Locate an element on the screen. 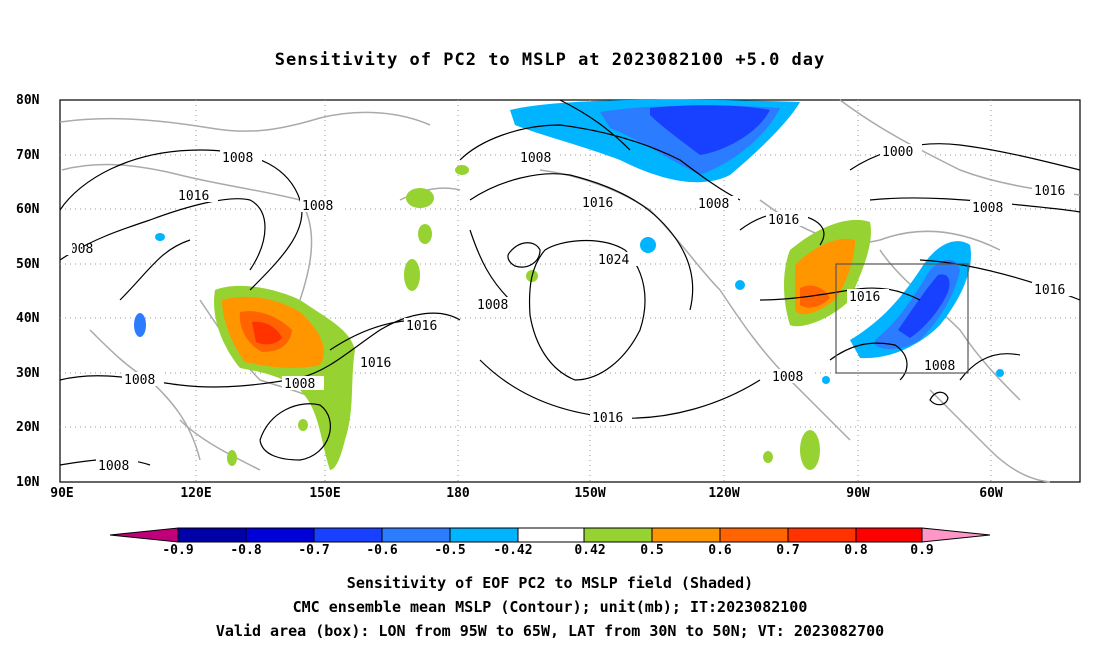  lon-label: 60W is located at coordinates (991, 493).